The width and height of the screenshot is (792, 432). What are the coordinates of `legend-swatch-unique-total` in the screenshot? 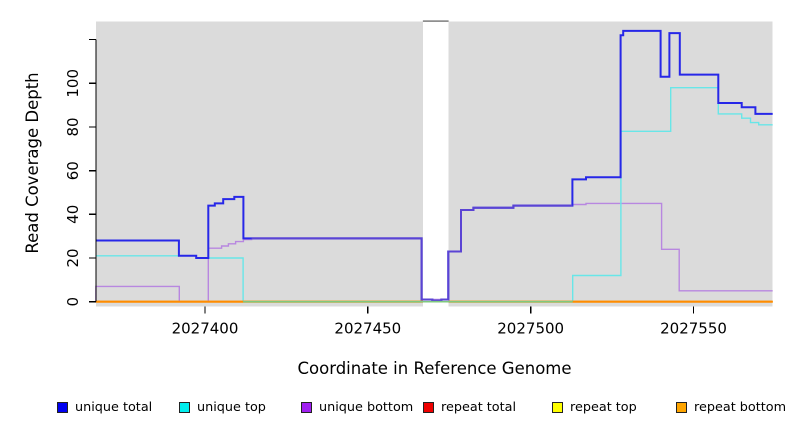 It's located at (62, 407).